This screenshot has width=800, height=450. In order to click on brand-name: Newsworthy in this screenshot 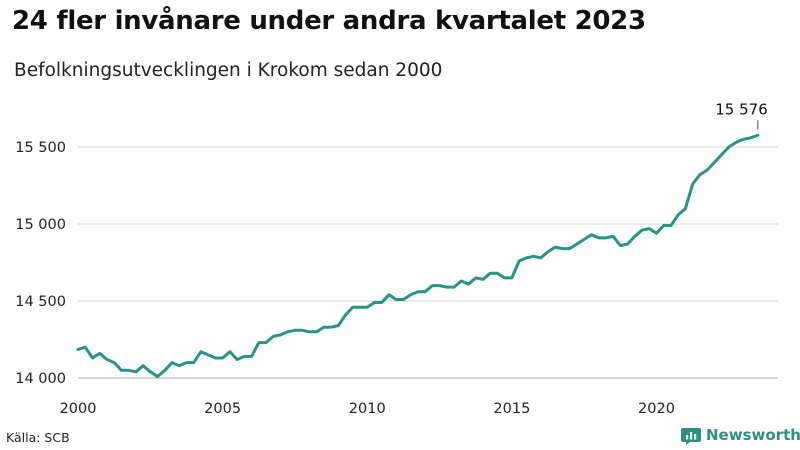, I will do `click(753, 435)`.